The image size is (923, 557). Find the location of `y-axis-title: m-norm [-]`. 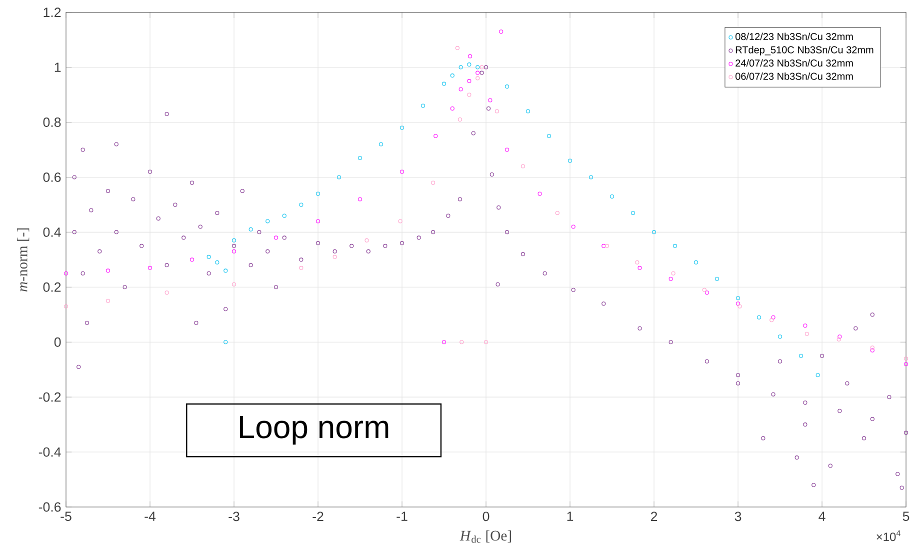

y-axis-title: m-norm [-] is located at coordinates (23, 260).